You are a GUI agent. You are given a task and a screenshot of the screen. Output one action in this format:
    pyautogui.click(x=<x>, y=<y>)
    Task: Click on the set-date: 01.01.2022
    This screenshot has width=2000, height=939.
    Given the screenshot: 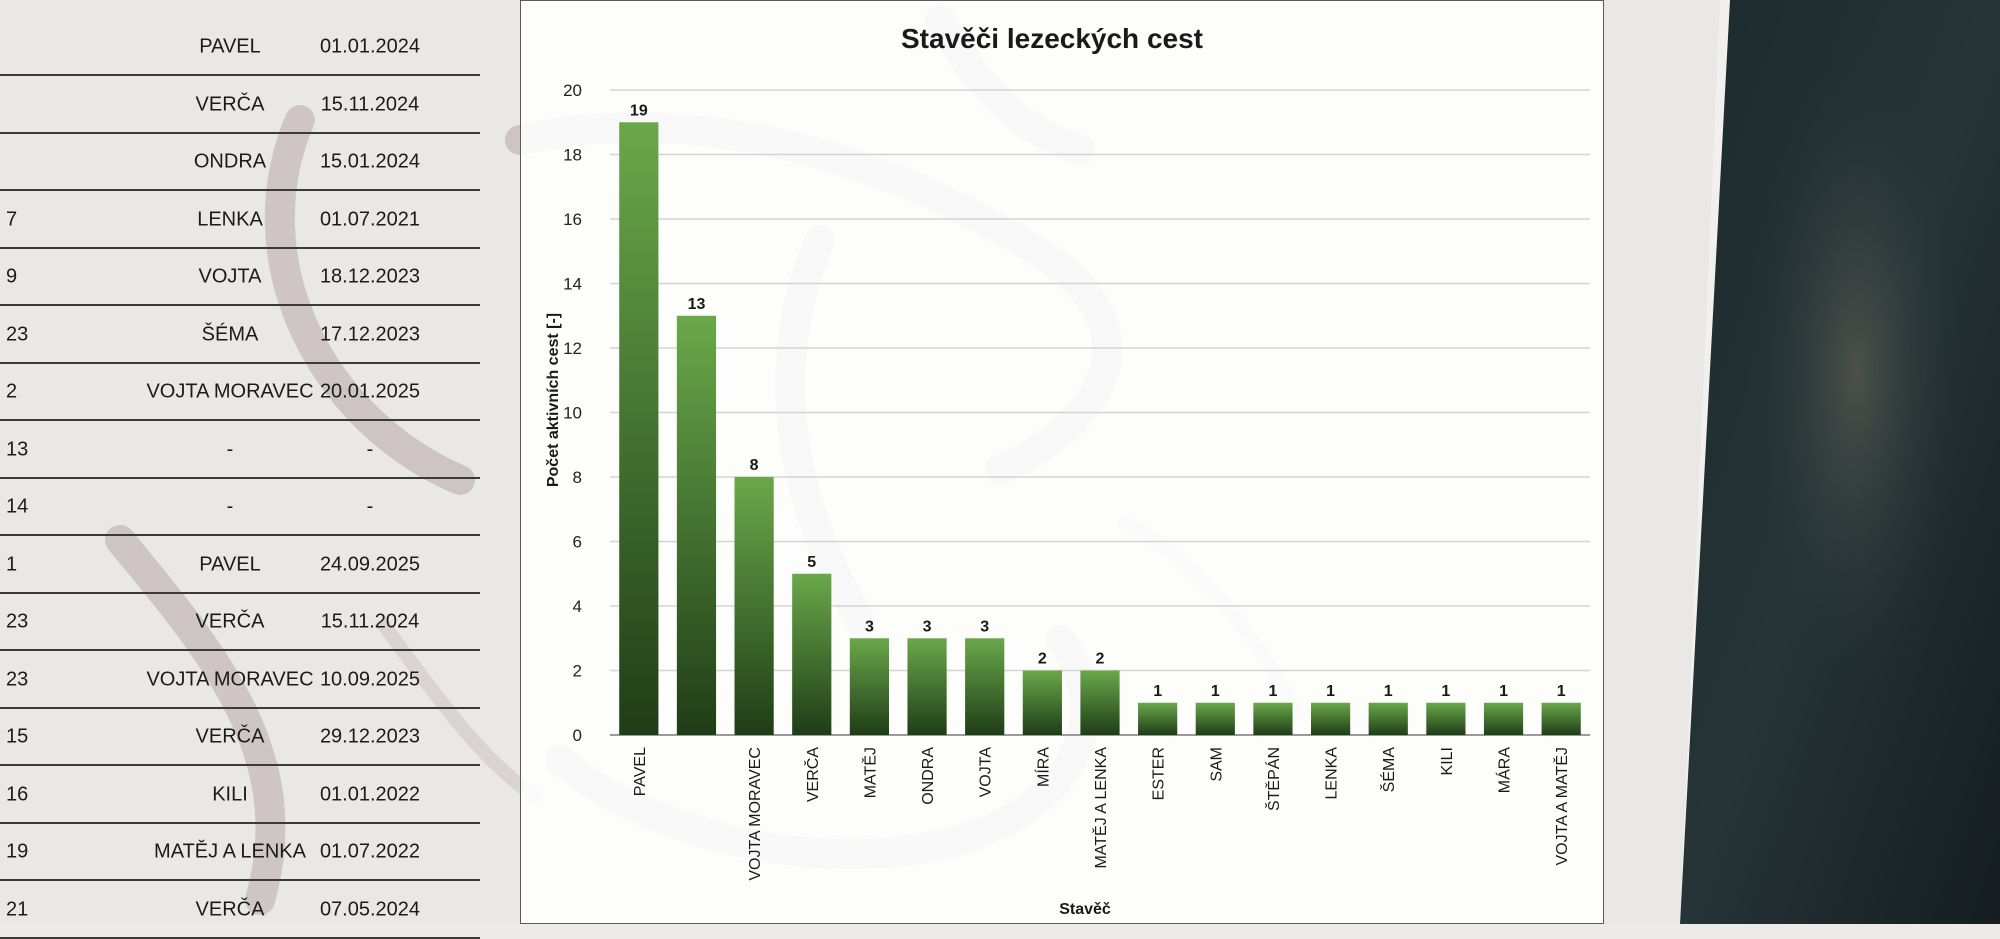 What is the action you would take?
    pyautogui.click(x=370, y=794)
    